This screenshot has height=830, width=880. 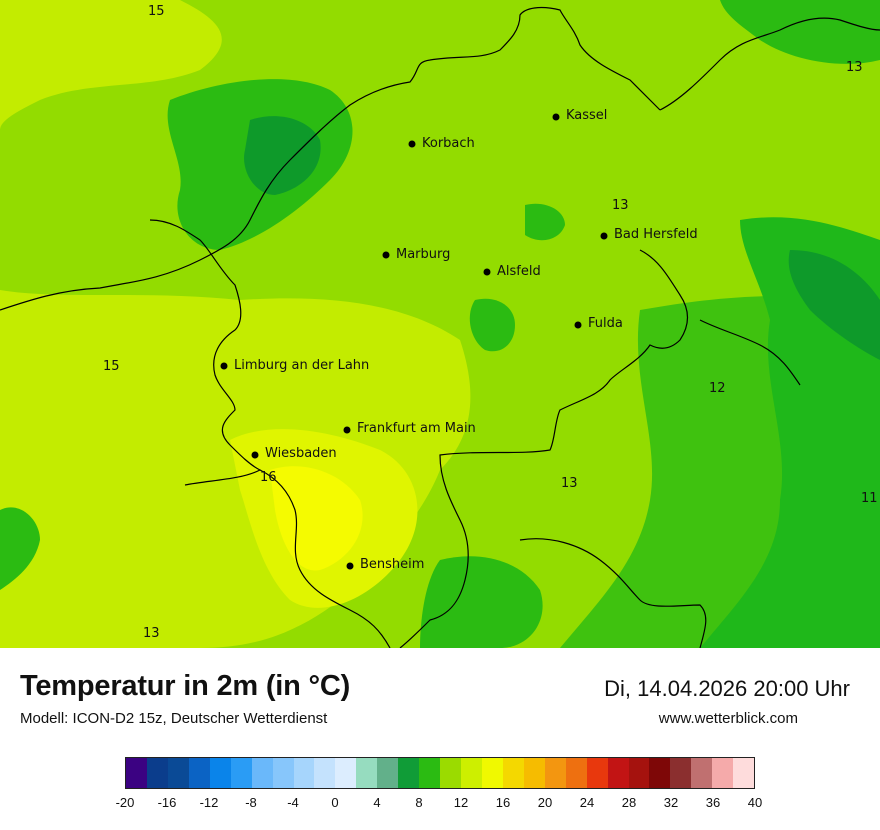 I want to click on city-frankfurt-am-main: Frankfurt am Main, so click(x=409, y=428).